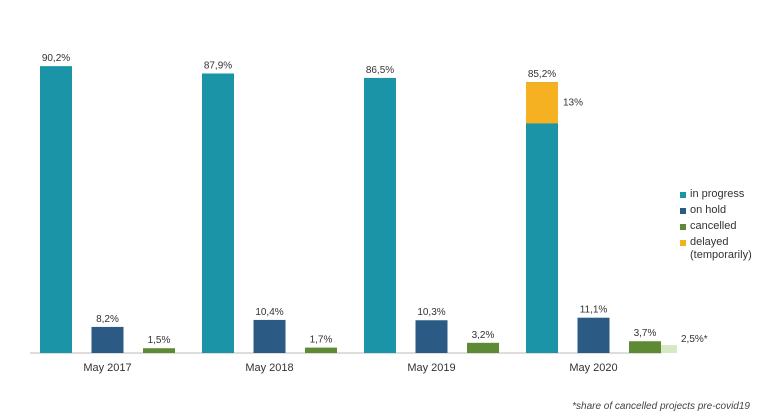 The image size is (766, 420). Describe the element at coordinates (661, 406) in the screenshot. I see `footnote: *share of cancelled projects pre-covid19` at that location.